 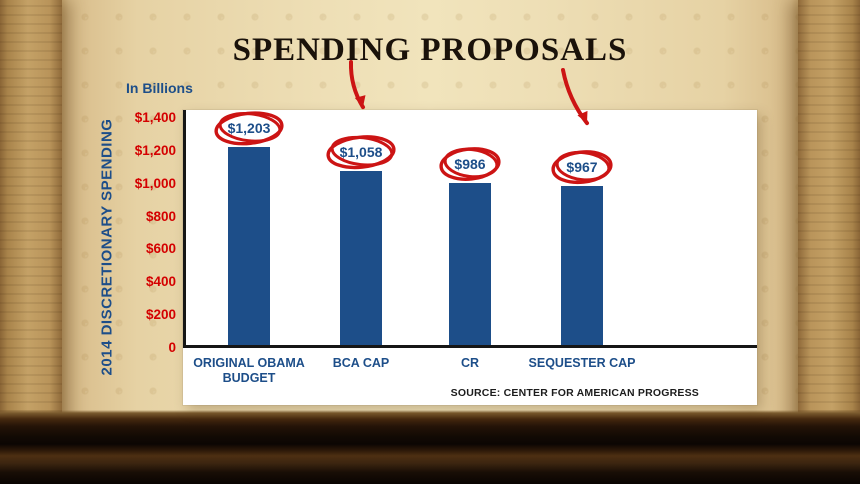 I want to click on bar-value-label: $986, so click(x=470, y=164).